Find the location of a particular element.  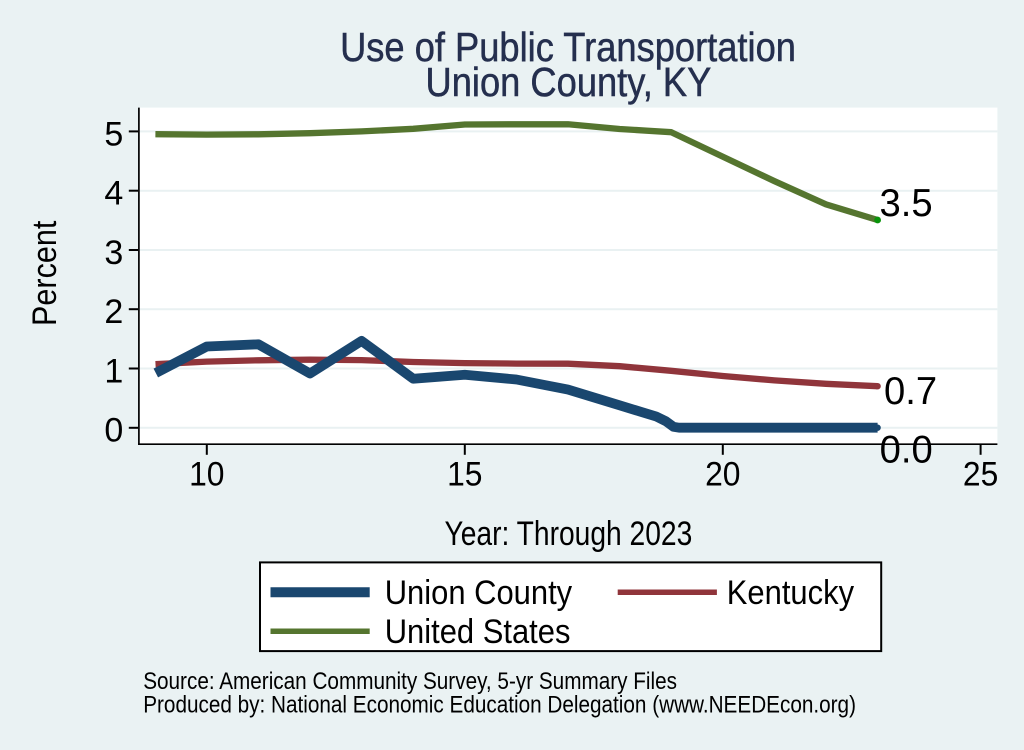

svg-text: 10 is located at coordinates (206, 473).